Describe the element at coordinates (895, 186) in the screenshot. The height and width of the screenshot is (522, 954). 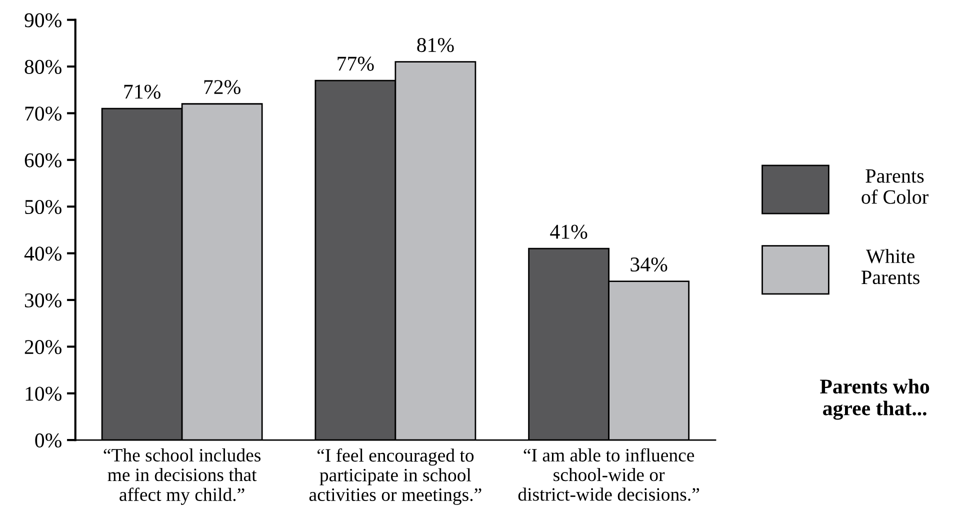
I see `legend-label: Parents of Color` at that location.